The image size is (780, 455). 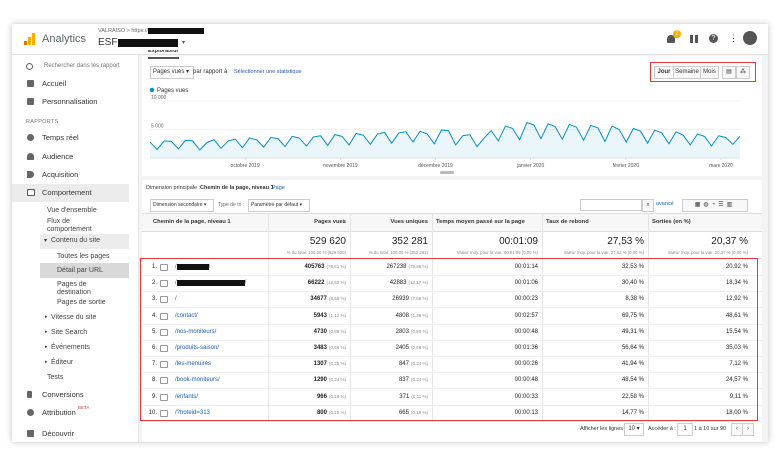 What do you see at coordinates (197, 380) in the screenshot?
I see `page-path: /book-moniteurs/` at bounding box center [197, 380].